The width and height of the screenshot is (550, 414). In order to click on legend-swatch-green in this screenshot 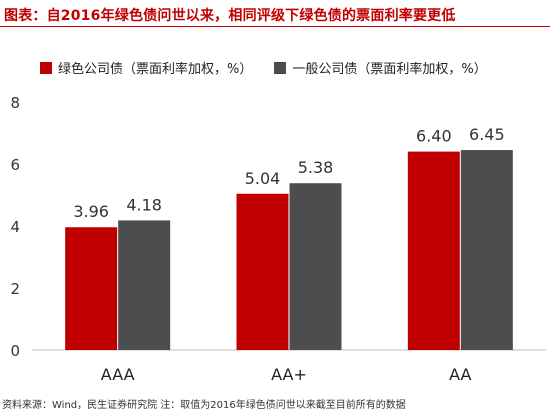, I will do `click(46, 67)`.